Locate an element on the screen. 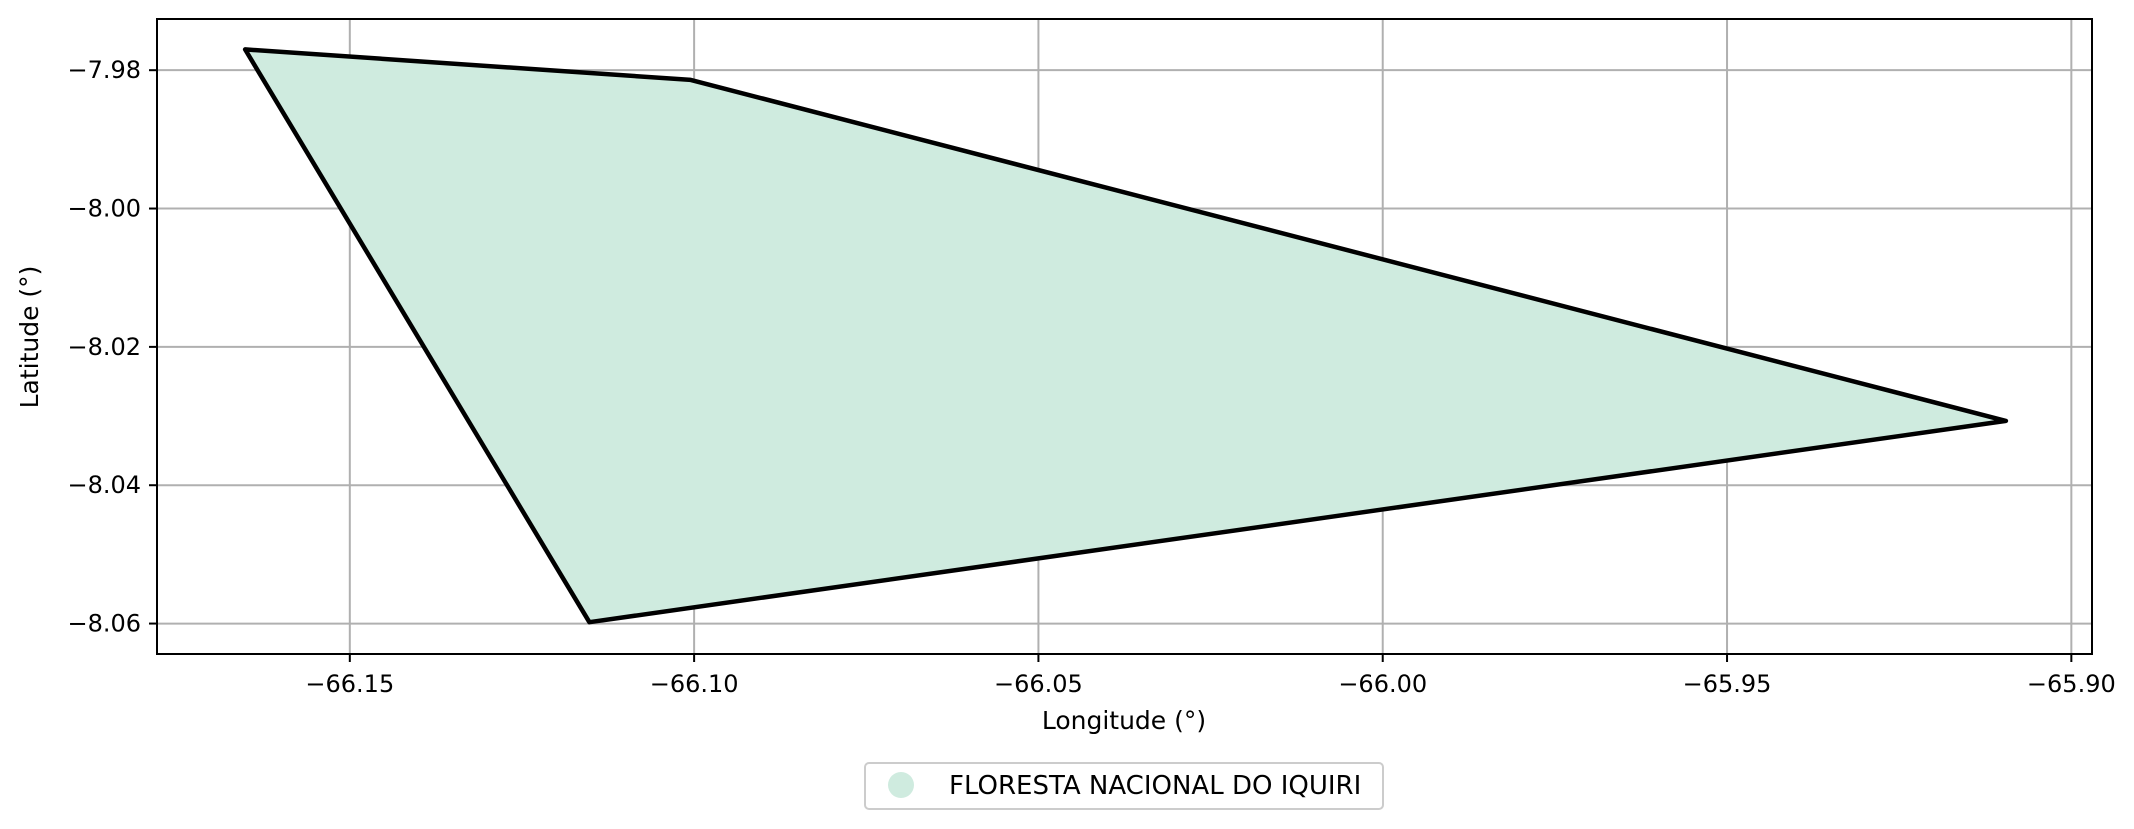 The width and height of the screenshot is (2134, 829). x-tick-label: −66.05 is located at coordinates (1038, 684).